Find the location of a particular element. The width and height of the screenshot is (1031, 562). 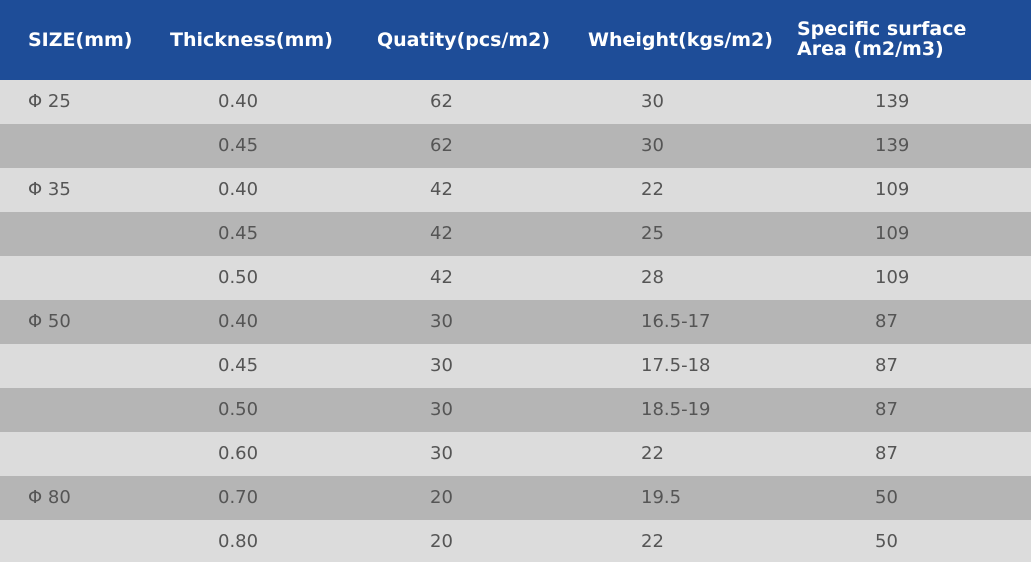

header-cell: Specific surface Area (m2/m3) is located at coordinates (882, 39).